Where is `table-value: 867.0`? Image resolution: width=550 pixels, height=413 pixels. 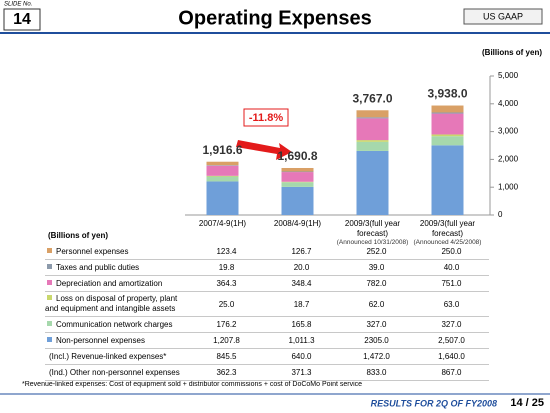 table-value: 867.0 is located at coordinates (451, 372).